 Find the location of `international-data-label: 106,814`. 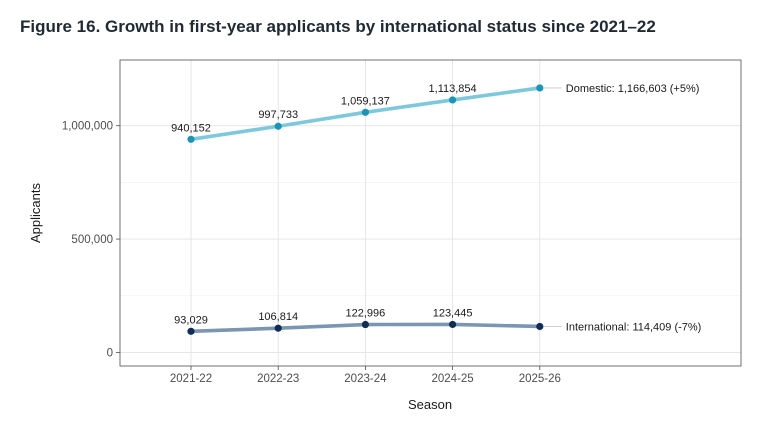

international-data-label: 106,814 is located at coordinates (278, 317).